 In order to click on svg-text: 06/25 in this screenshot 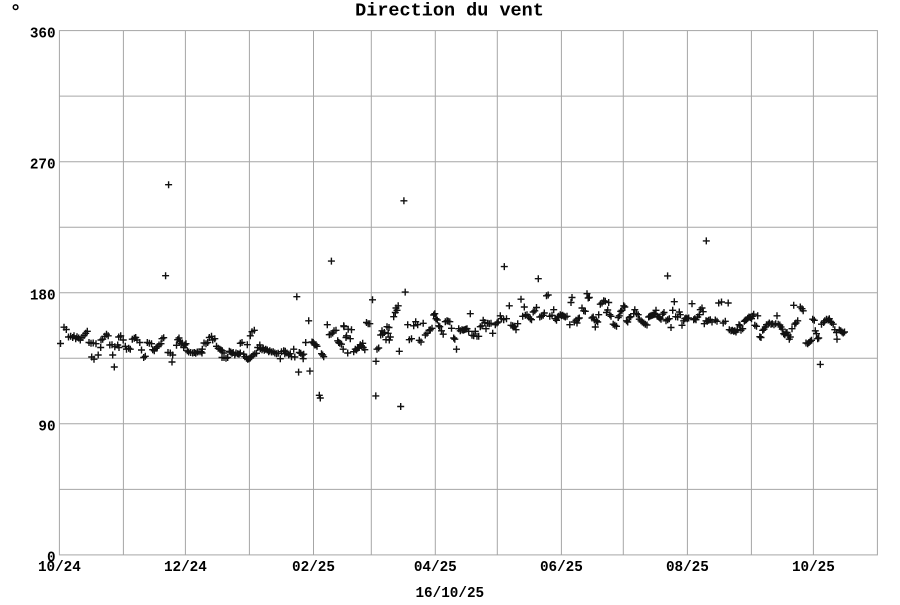, I will do `click(561, 568)`.